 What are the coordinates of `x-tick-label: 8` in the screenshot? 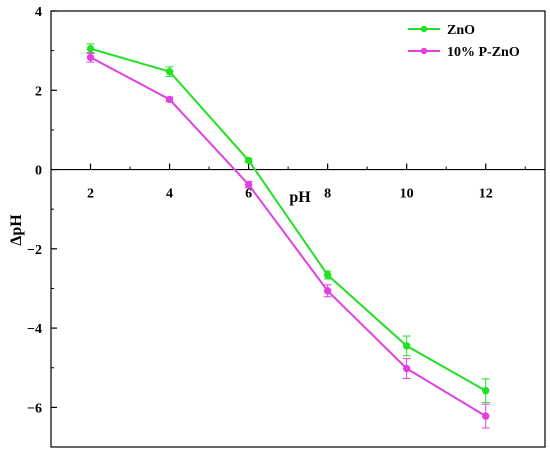 It's located at (327, 194).